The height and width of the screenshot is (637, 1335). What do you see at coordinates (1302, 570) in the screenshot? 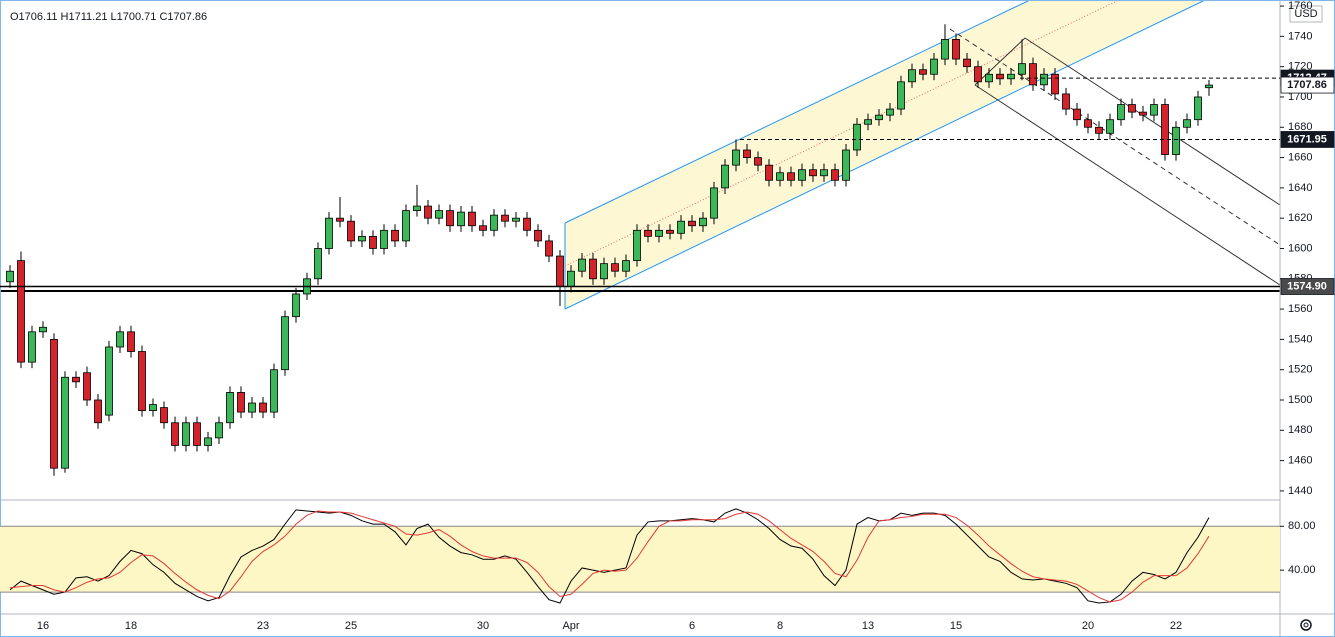
I see `stoch-tick-label: 40.00` at bounding box center [1302, 570].